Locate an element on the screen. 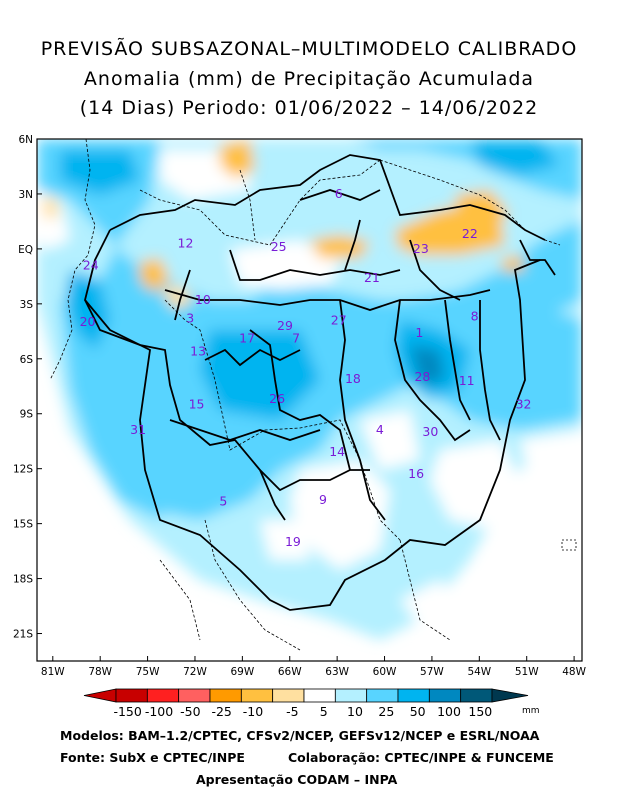 Image resolution: width=618 pixels, height=800 pixels. region-label: 1 is located at coordinates (419, 332).